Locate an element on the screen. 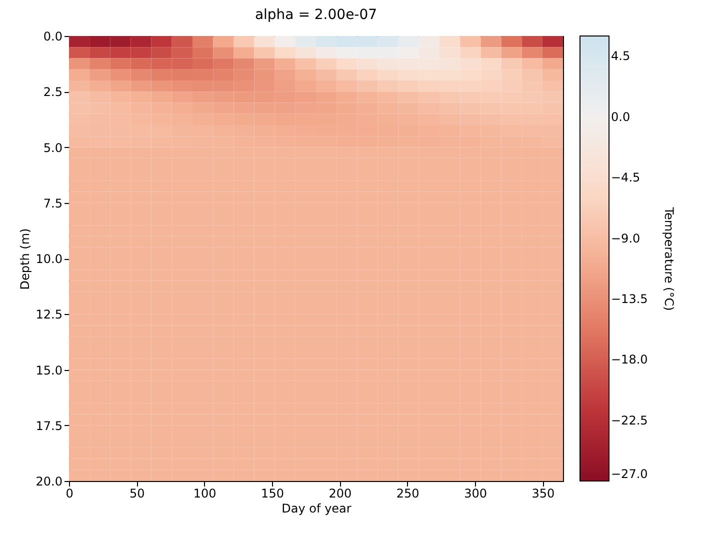 The height and width of the screenshot is (541, 703). x-tick-label: 200 is located at coordinates (340, 493).